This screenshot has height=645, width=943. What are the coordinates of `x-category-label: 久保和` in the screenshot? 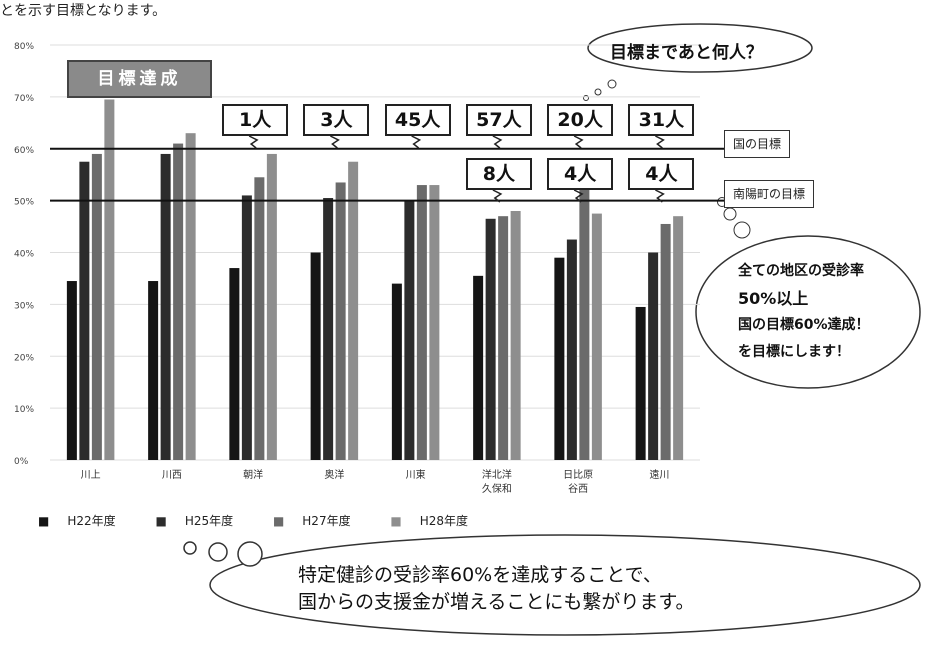 It's located at (497, 488).